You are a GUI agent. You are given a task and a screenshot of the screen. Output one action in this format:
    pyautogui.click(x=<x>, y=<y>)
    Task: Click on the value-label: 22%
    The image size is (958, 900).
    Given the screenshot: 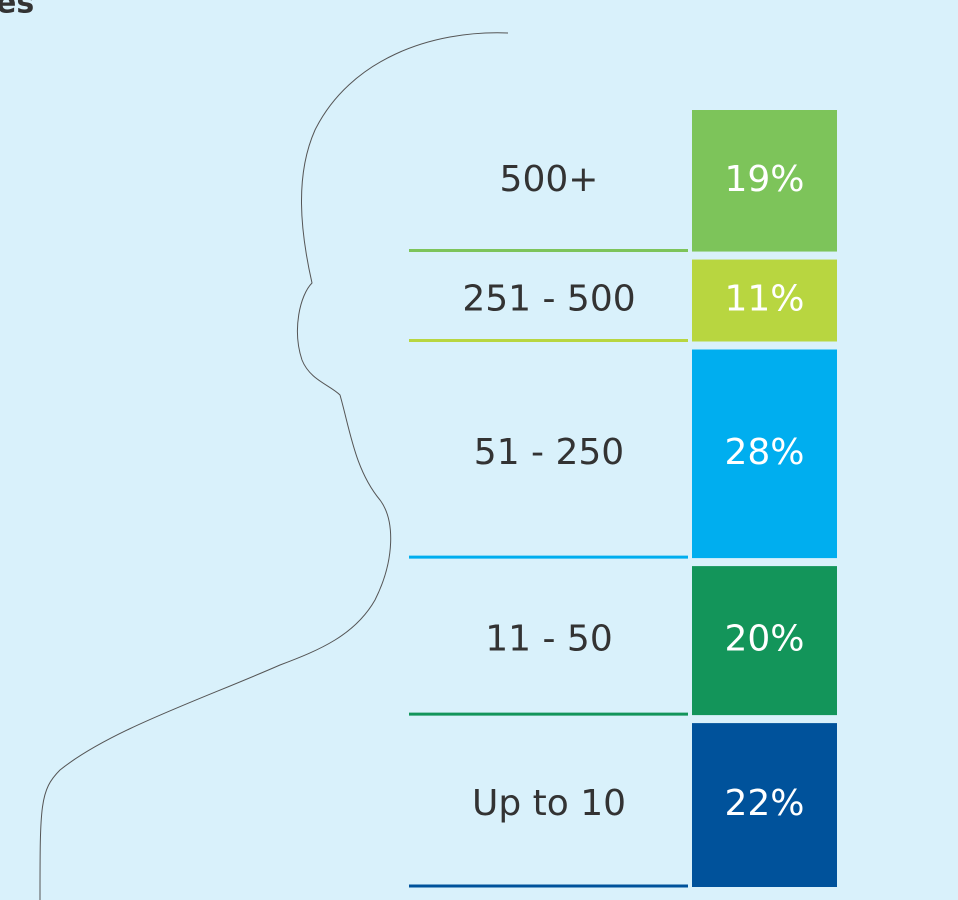 What is the action you would take?
    pyautogui.click(x=764, y=803)
    